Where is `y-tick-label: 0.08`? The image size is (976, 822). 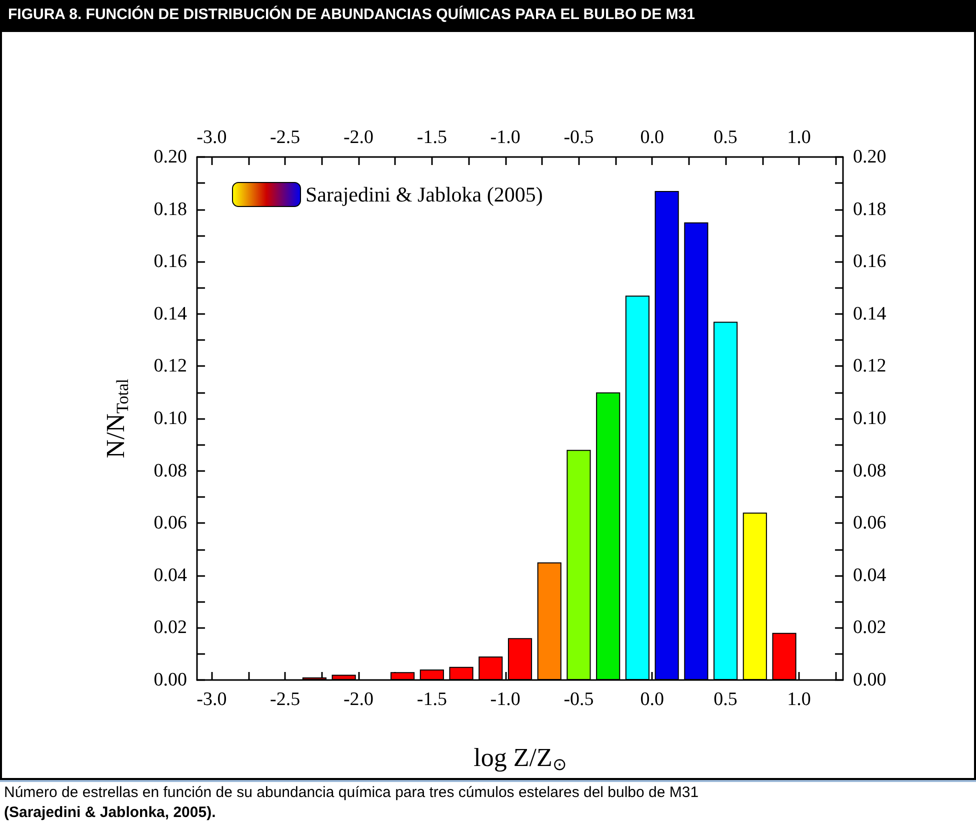 y-tick-label: 0.08 is located at coordinates (170, 471).